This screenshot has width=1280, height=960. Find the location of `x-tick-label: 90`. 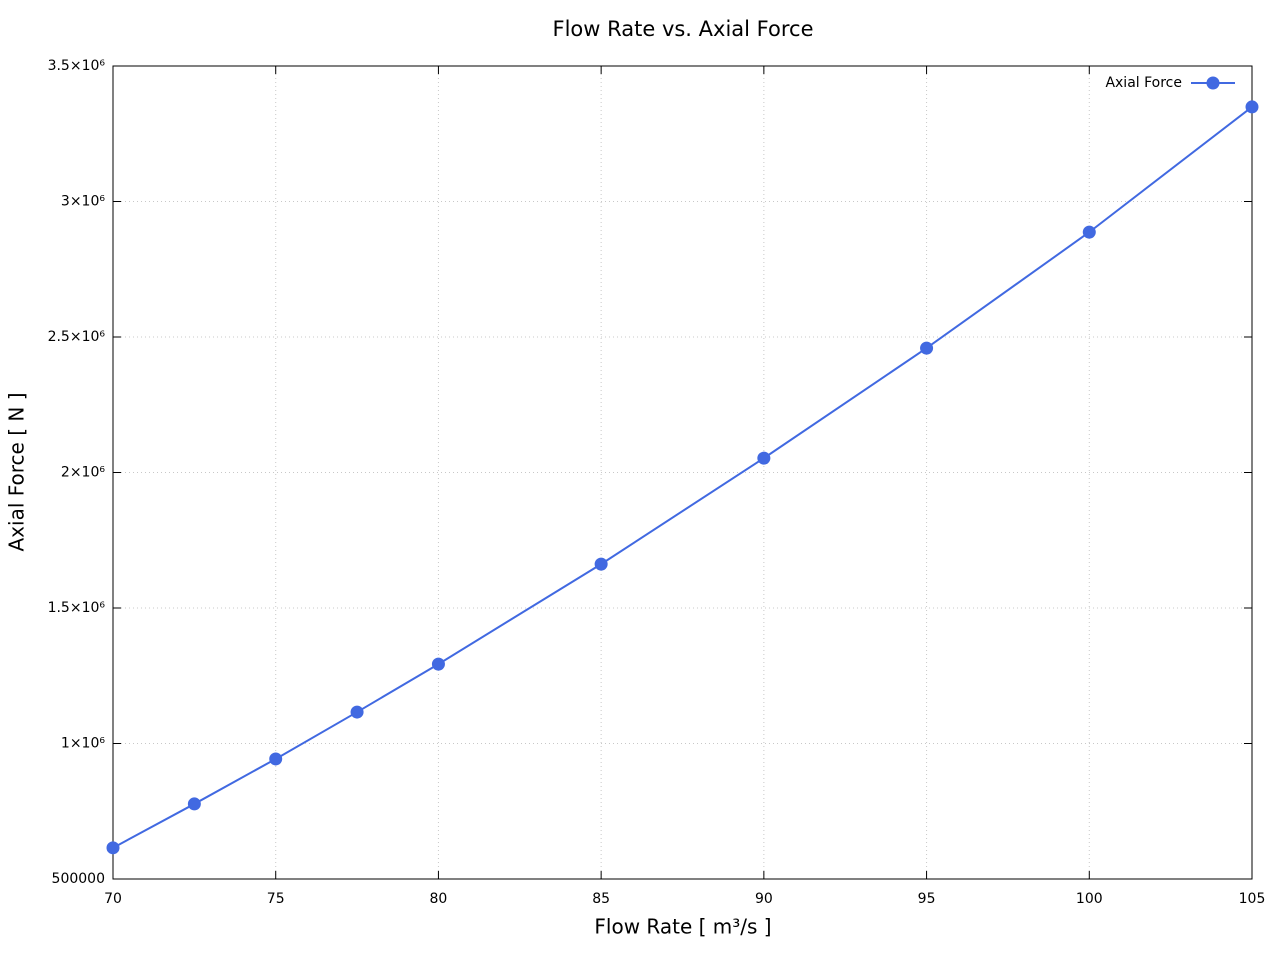

x-tick-label: 90 is located at coordinates (764, 899).